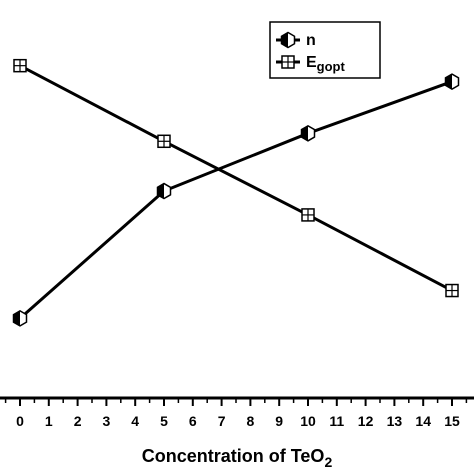 This screenshot has width=474, height=474. I want to click on legend-label-egopt-subscript: gopt, so click(331, 66).